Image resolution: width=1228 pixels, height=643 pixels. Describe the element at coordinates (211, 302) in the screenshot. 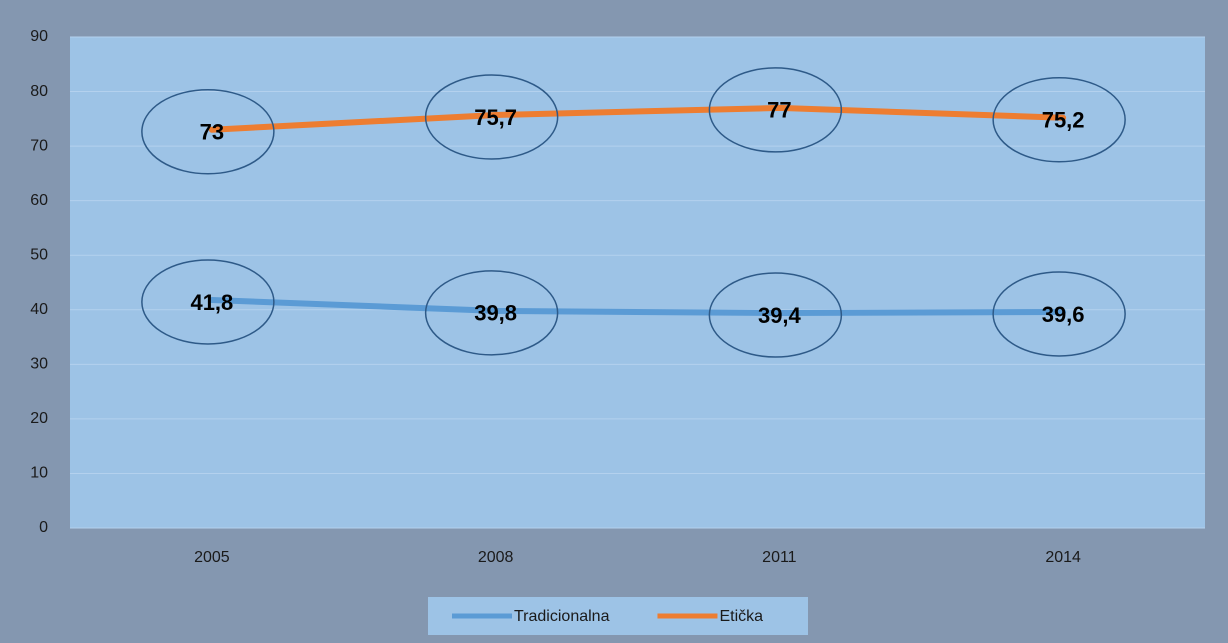

I see `data-label: 41,8` at that location.